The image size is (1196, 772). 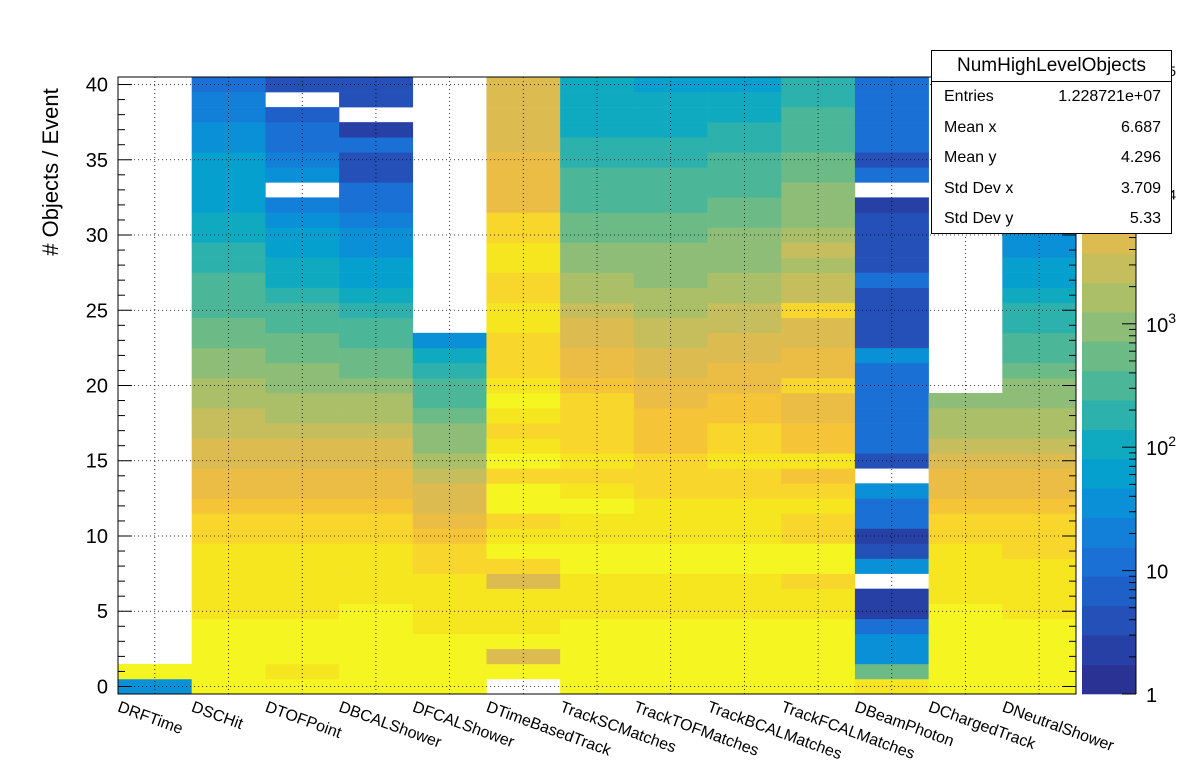 I want to click on y-tick-label: 20, so click(x=97, y=387).